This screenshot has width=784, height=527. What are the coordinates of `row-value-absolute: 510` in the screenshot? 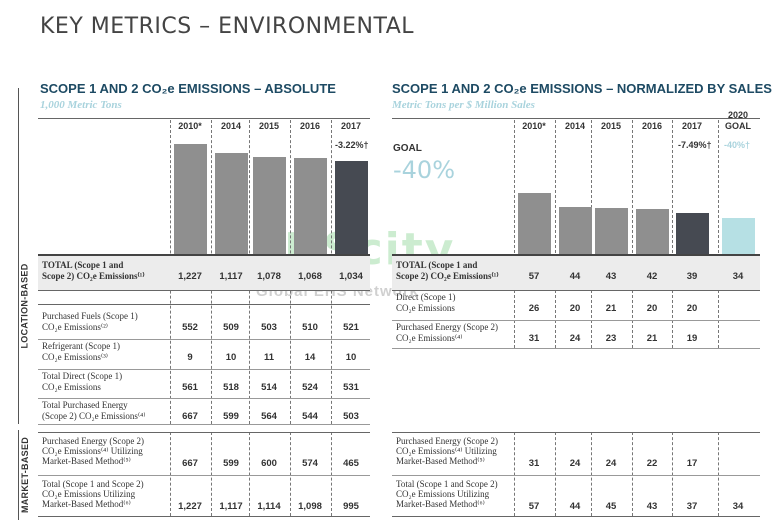 It's located at (310, 327).